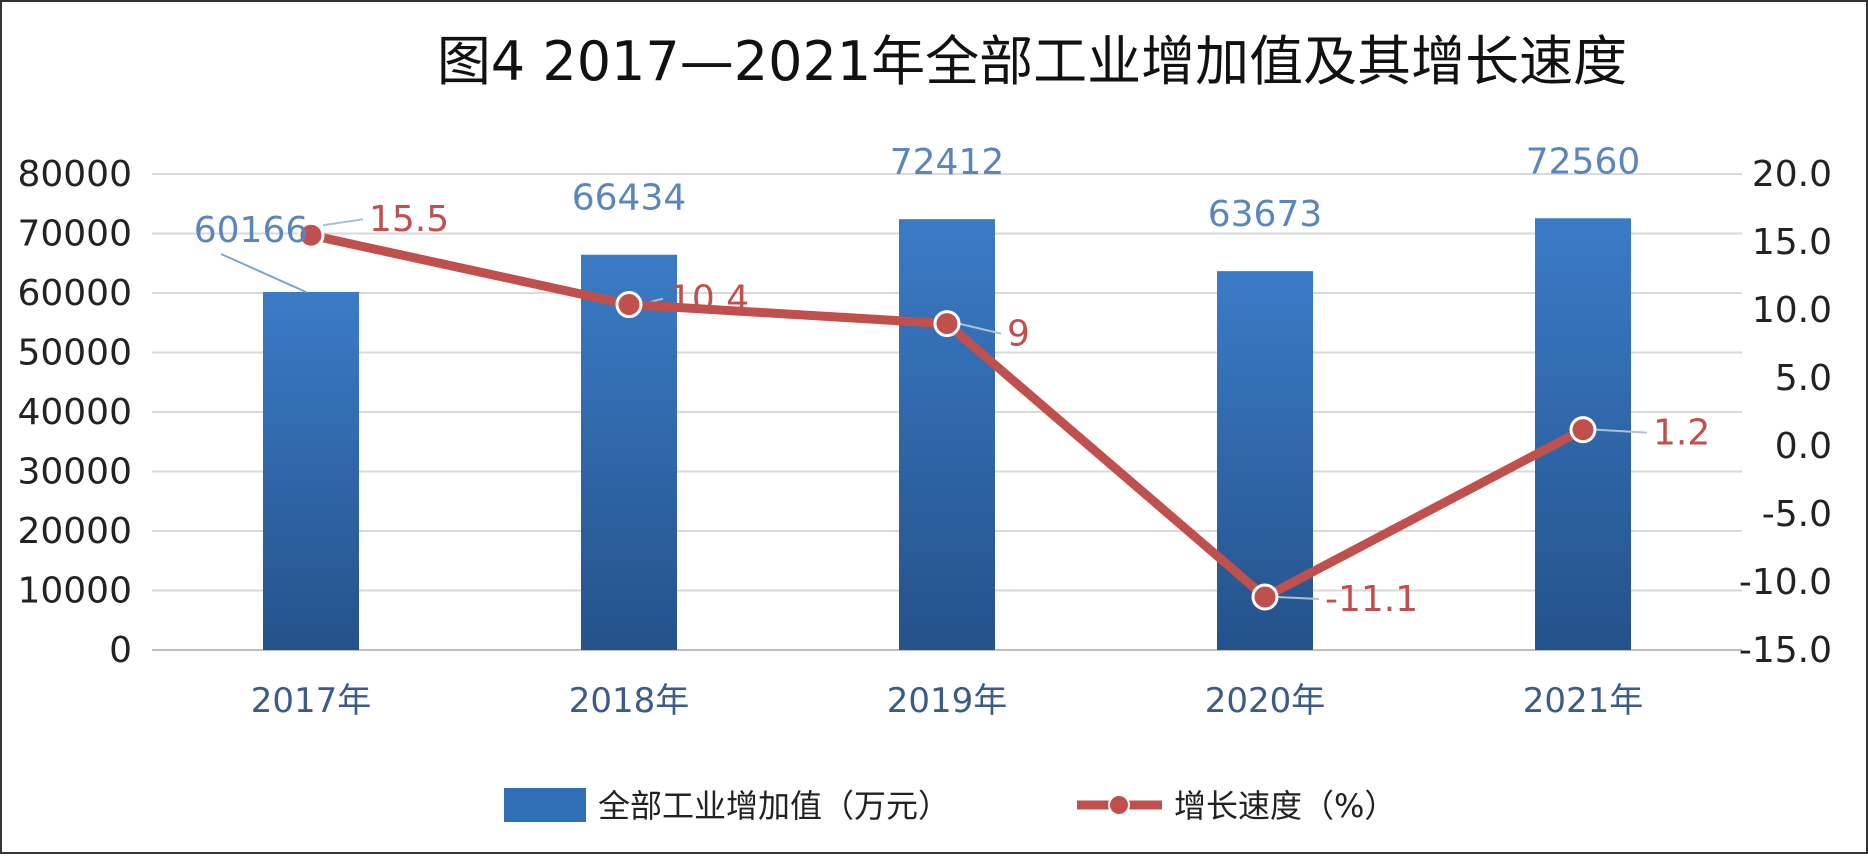 This screenshot has width=1868, height=856. Describe the element at coordinates (74, 591) in the screenshot. I see `y-left-tick-label: 10000` at that location.